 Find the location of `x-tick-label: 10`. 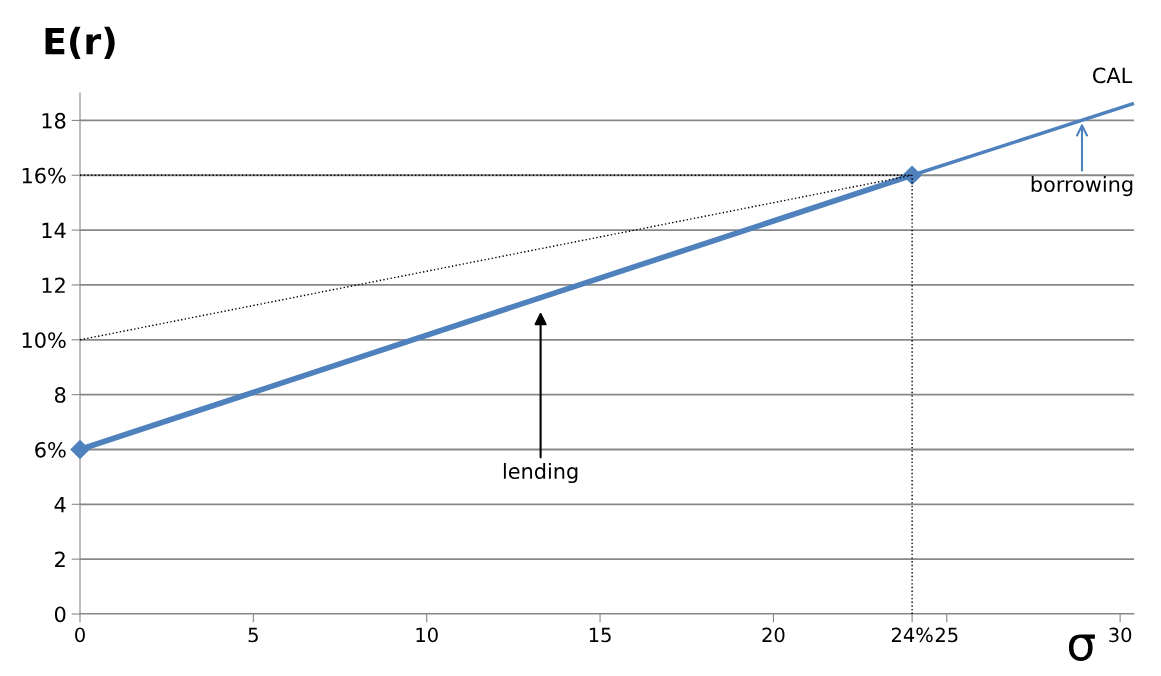

x-tick-label: 10 is located at coordinates (427, 635).